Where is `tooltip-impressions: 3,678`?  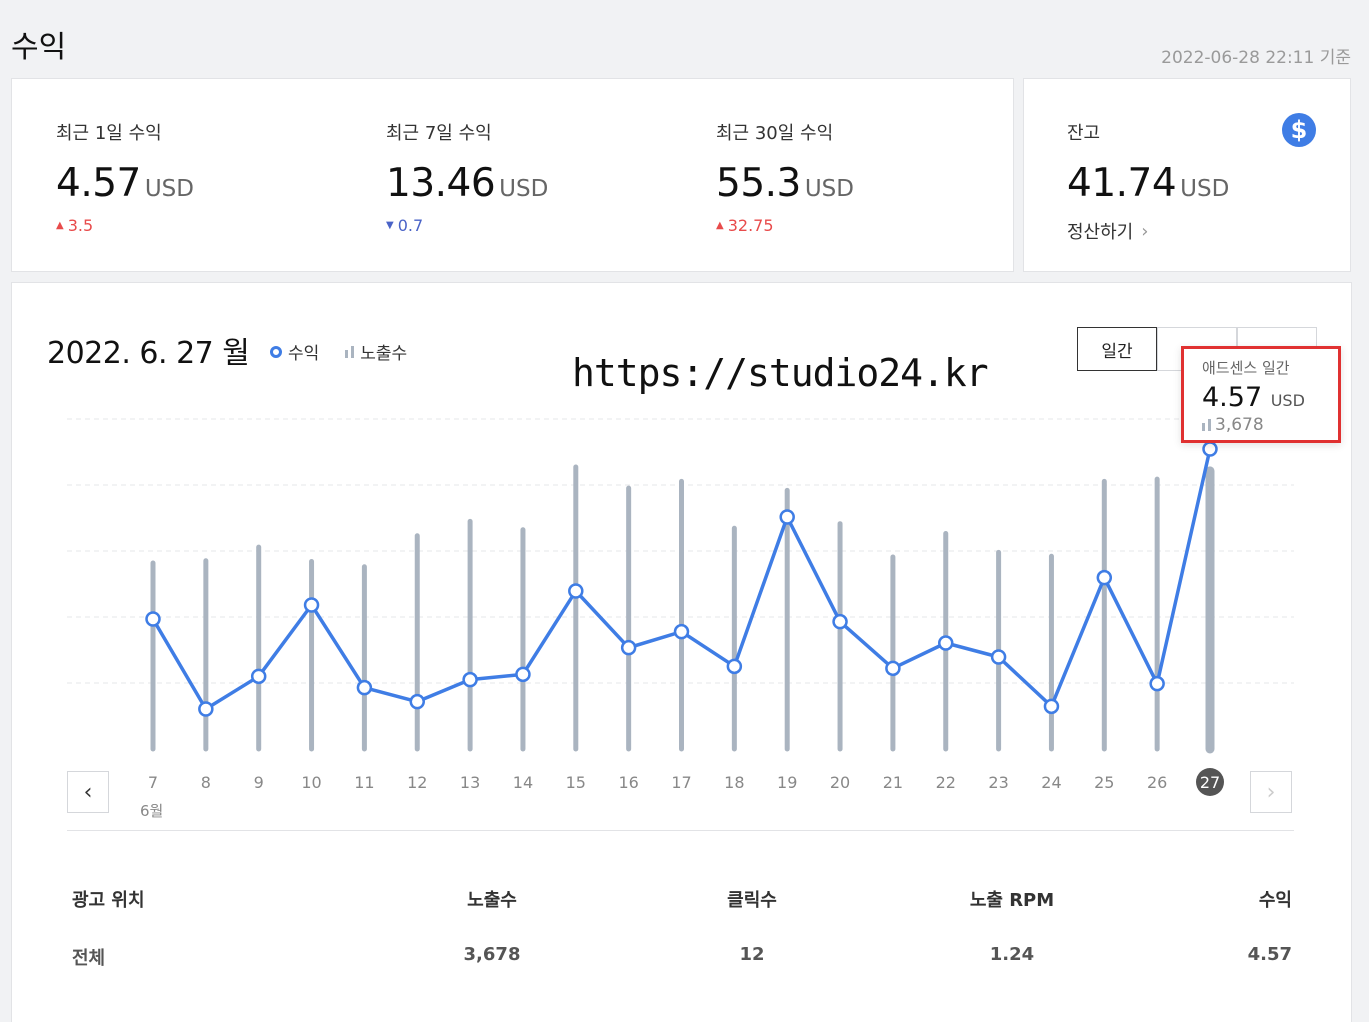
tooltip-impressions: 3,678 is located at coordinates (1261, 425).